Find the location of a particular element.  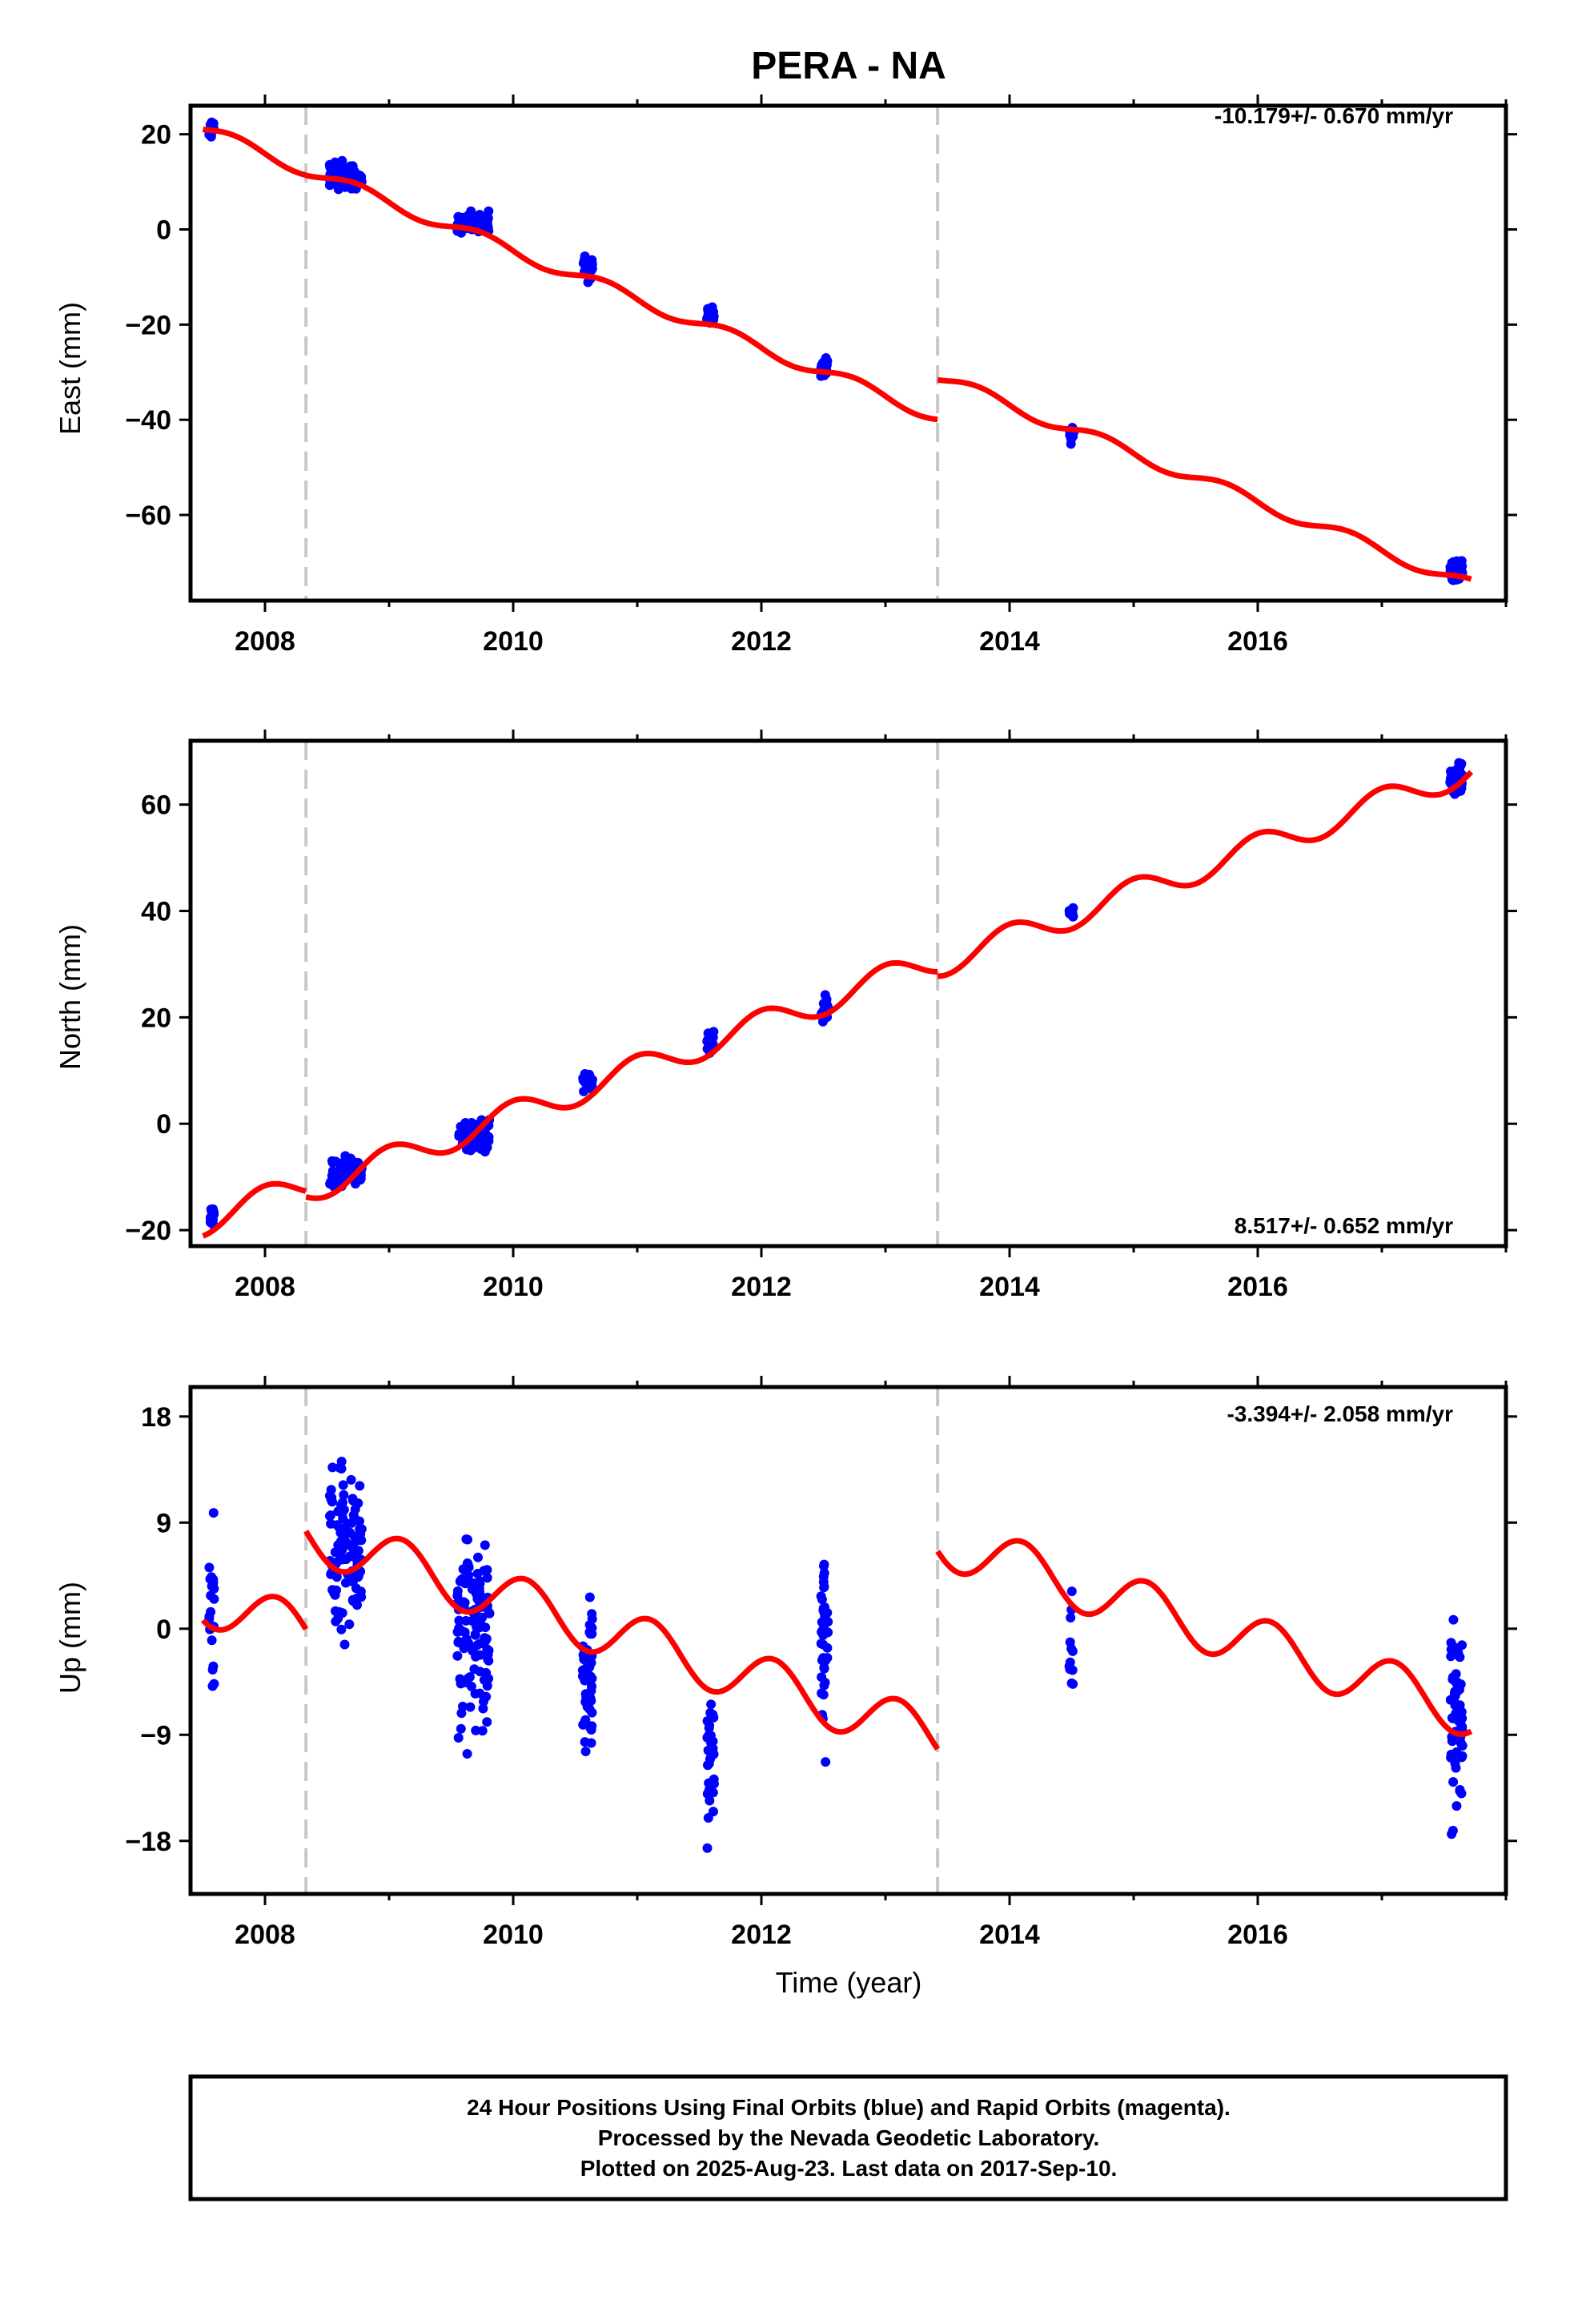

north-model-line is located at coordinates (255, 1209).